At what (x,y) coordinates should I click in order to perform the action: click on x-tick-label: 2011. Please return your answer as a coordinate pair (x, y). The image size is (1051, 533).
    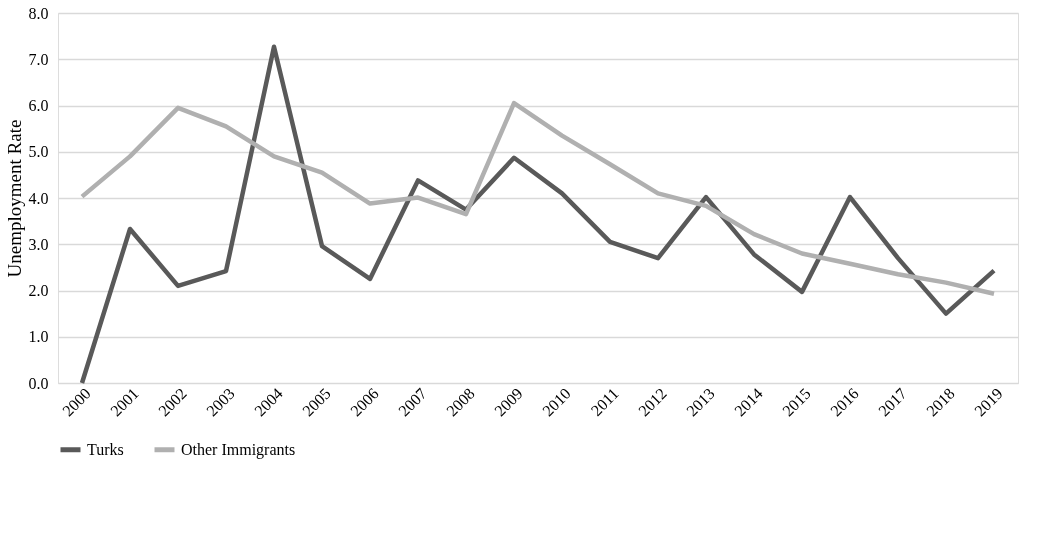
    Looking at the image, I should click on (604, 402).